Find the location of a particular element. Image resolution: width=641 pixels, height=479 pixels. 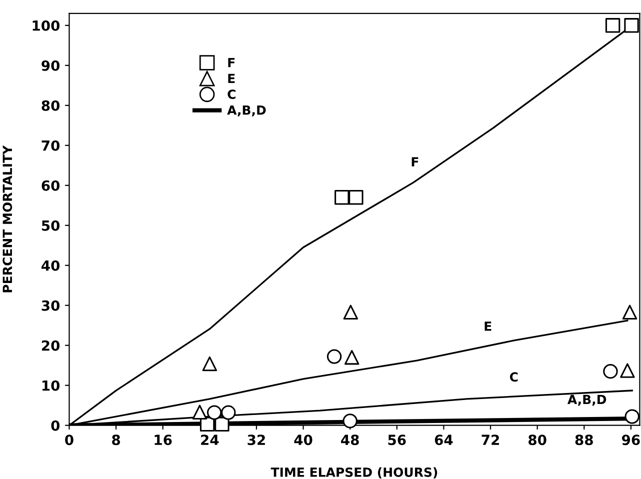

y-tick-label: 40 is located at coordinates (51, 265).